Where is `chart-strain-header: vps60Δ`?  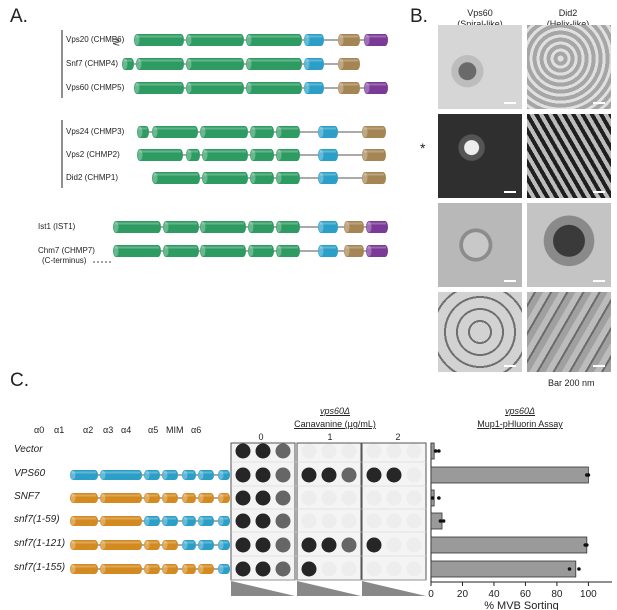
chart-strain-header: vps60Δ is located at coordinates (520, 411).